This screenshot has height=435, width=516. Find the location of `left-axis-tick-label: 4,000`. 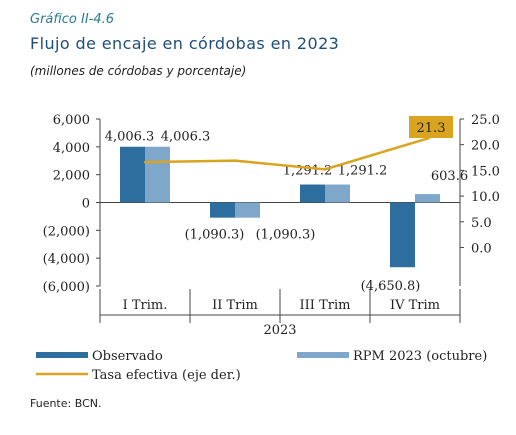

left-axis-tick-label: 4,000 is located at coordinates (71, 148).